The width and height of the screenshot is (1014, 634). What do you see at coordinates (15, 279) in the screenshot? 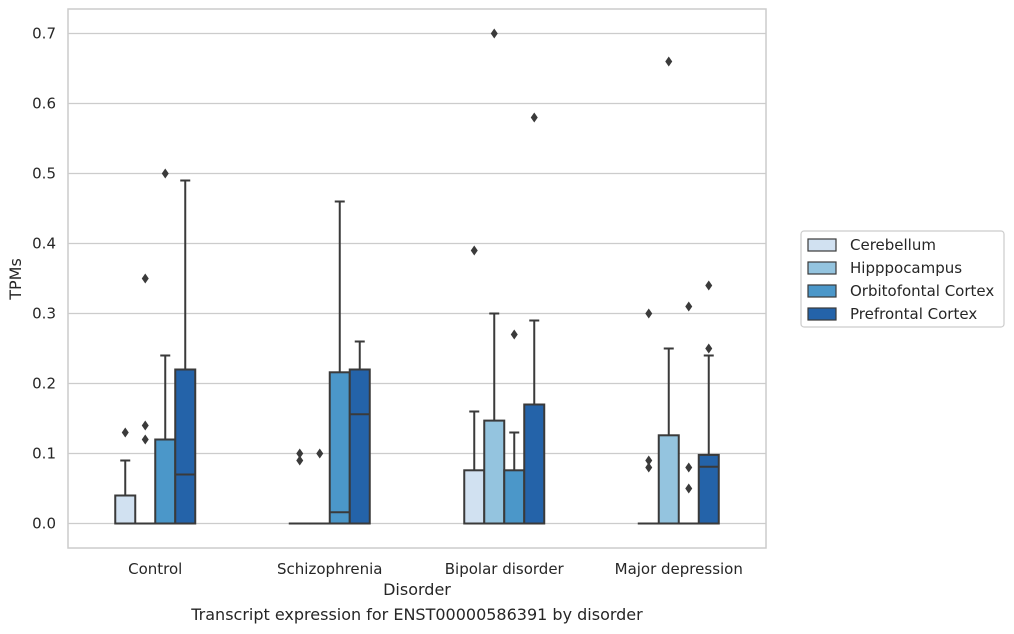
I see `y-axis-title: TPMs` at bounding box center [15, 279].